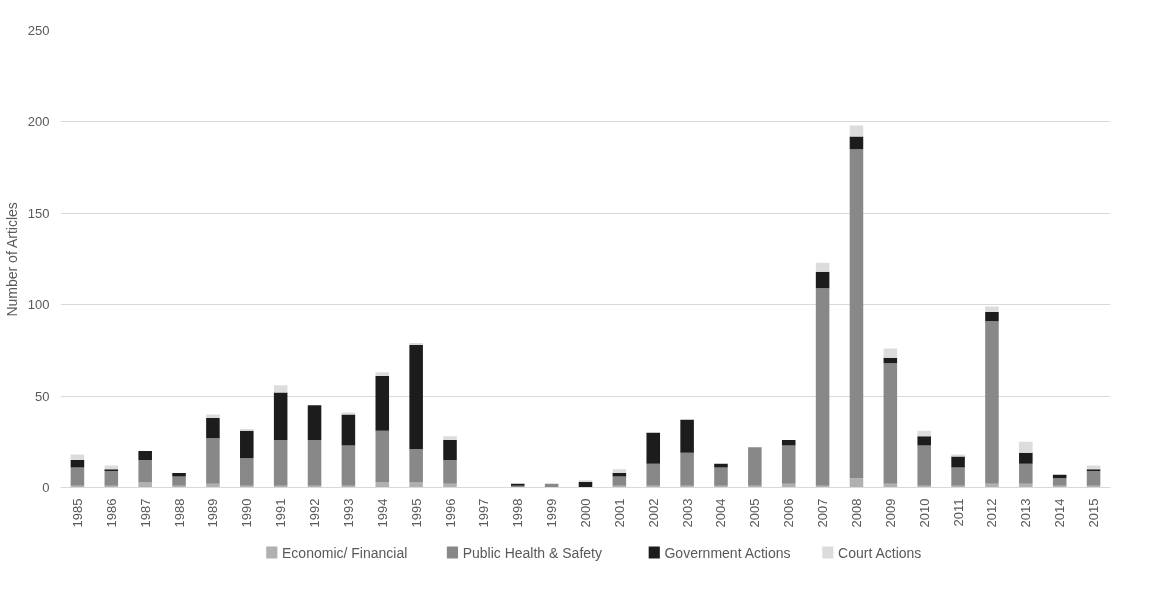  Describe the element at coordinates (518, 513) in the screenshot. I see `x-tick-label: 1998` at that location.